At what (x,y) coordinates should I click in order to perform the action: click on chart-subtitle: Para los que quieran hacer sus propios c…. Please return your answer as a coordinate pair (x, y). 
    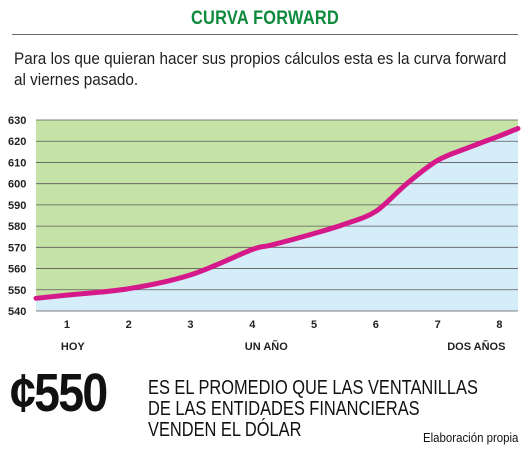
    Looking at the image, I should click on (260, 69).